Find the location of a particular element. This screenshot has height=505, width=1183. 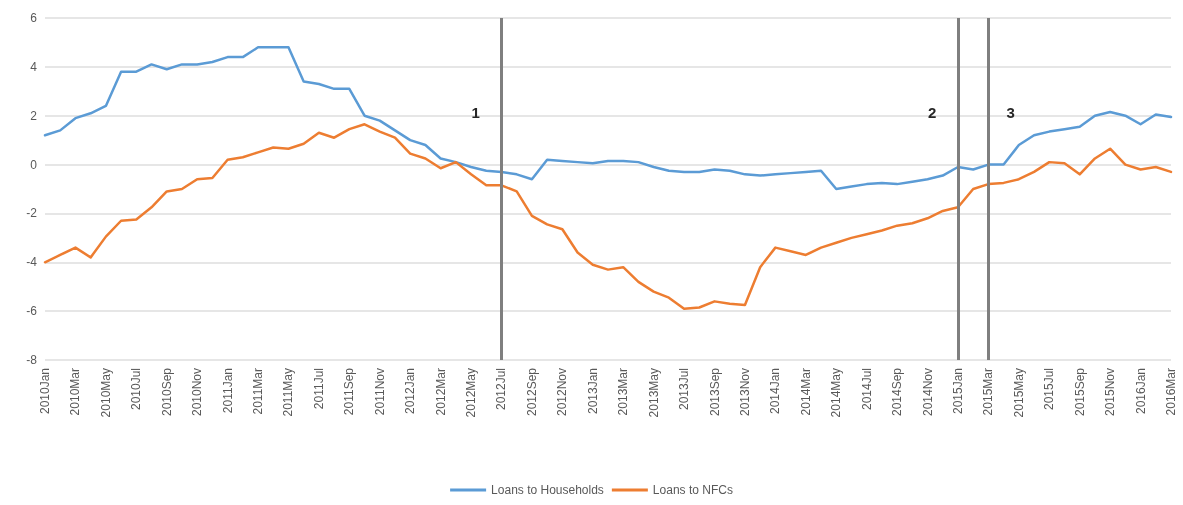

x-tick-label: 2011Jan is located at coordinates (227, 391).